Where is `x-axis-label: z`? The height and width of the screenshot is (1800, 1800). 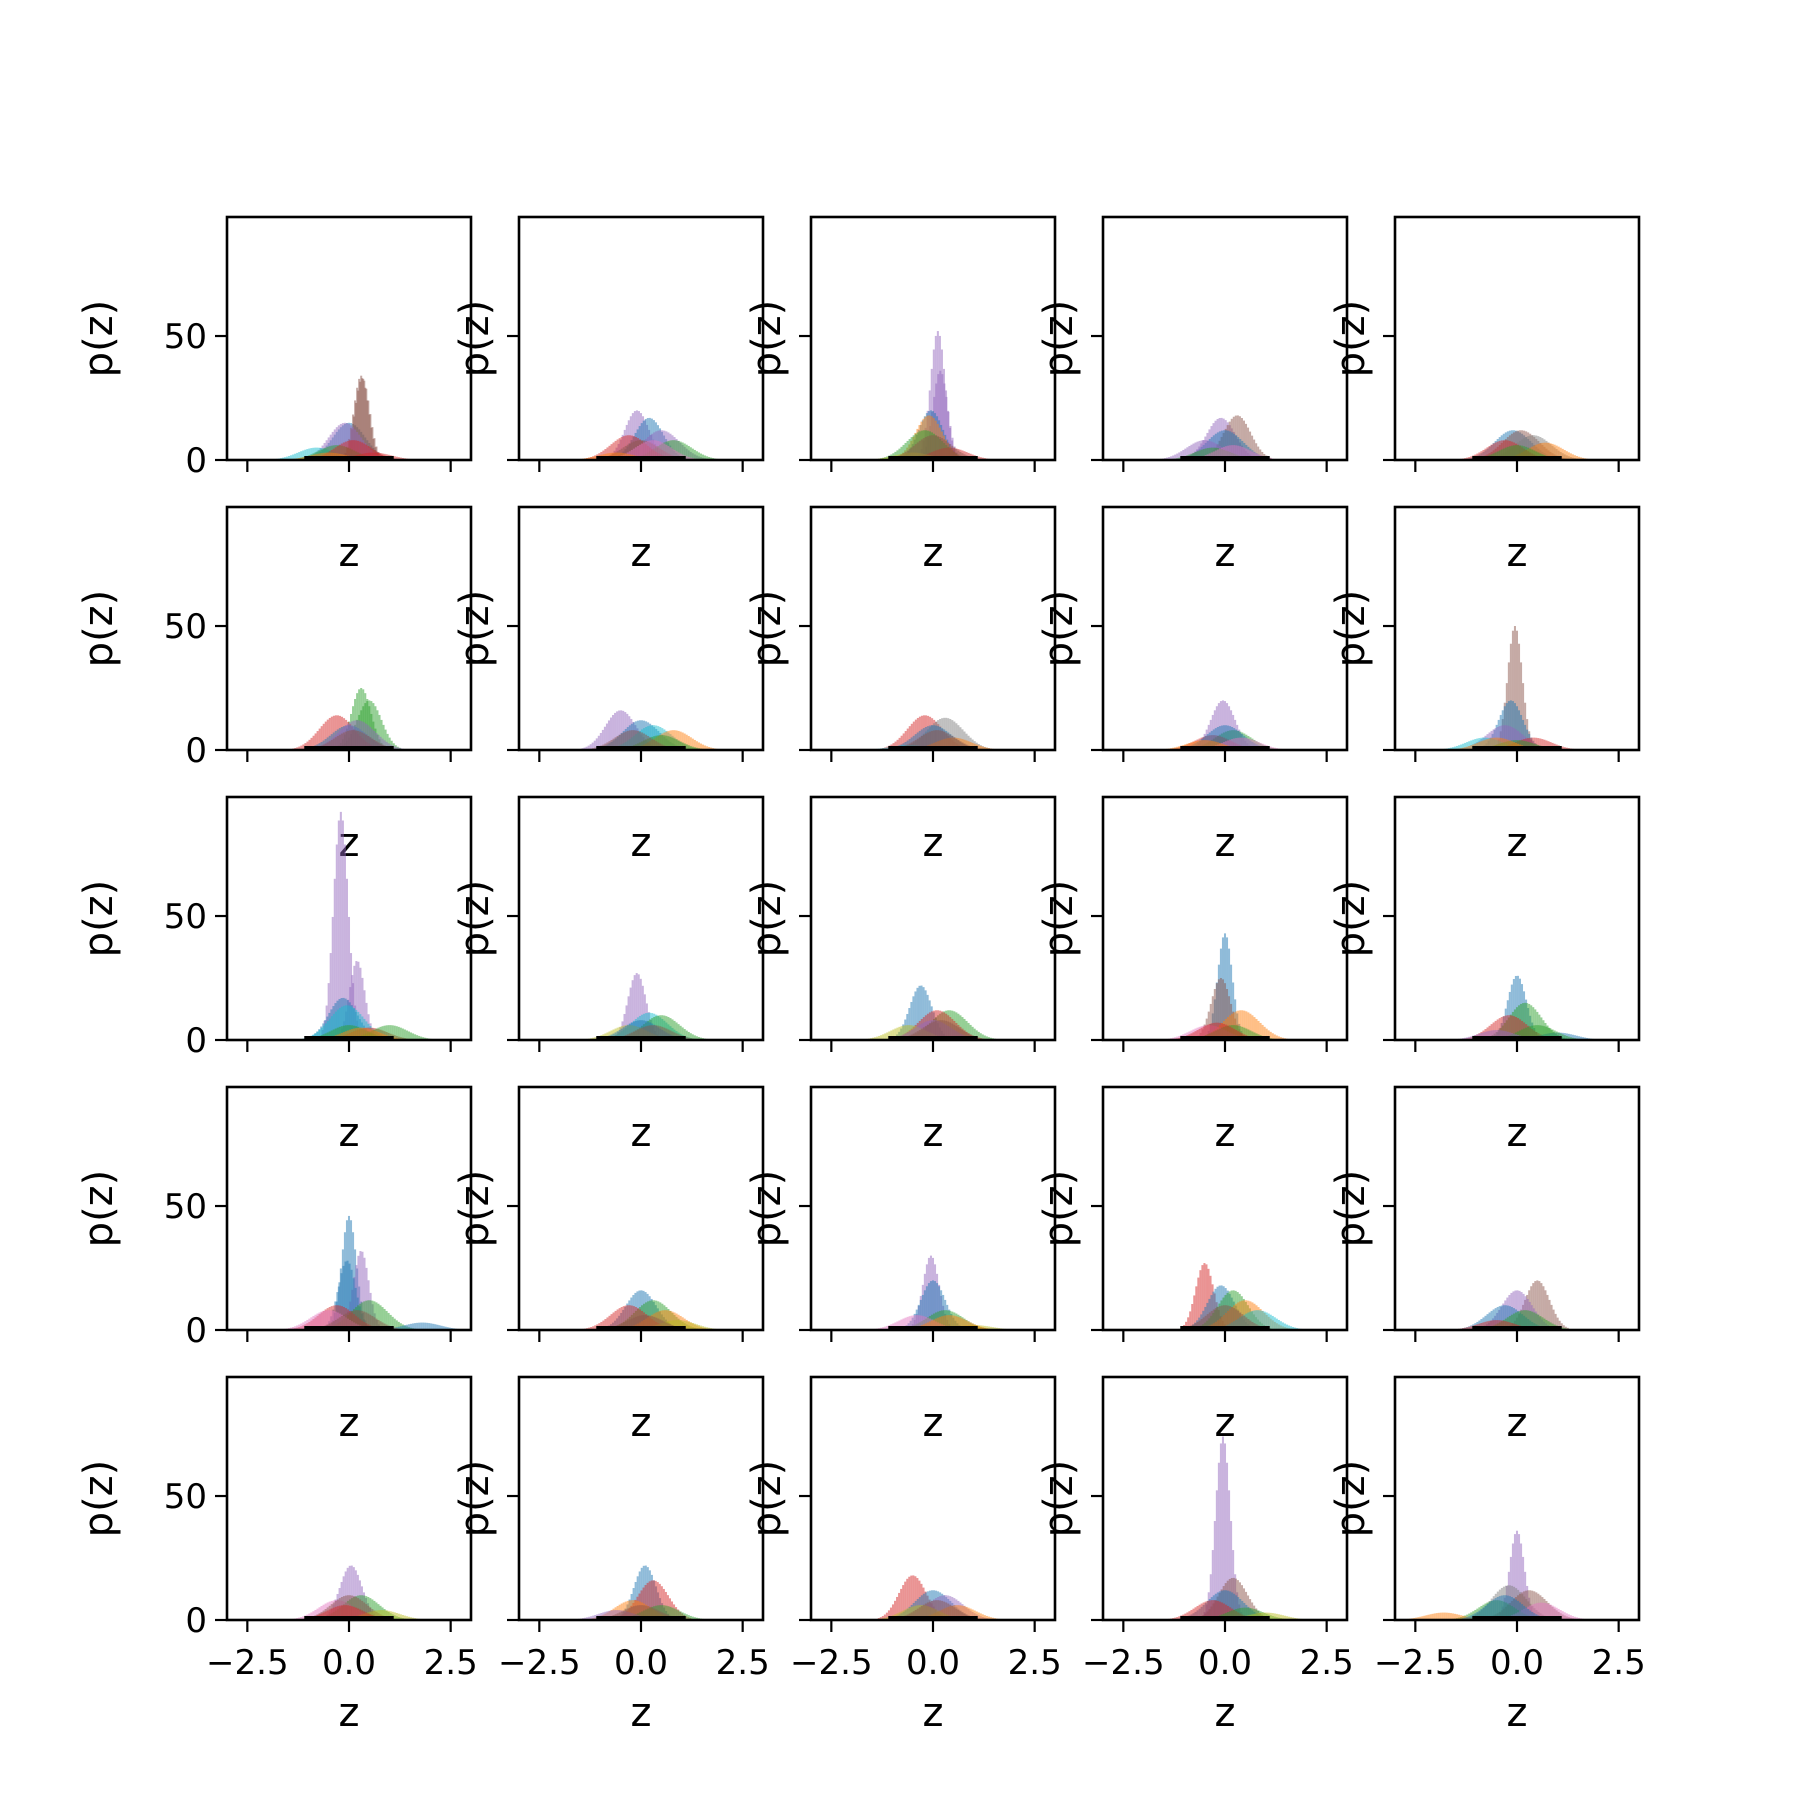 x-axis-label: z is located at coordinates (349, 1423).